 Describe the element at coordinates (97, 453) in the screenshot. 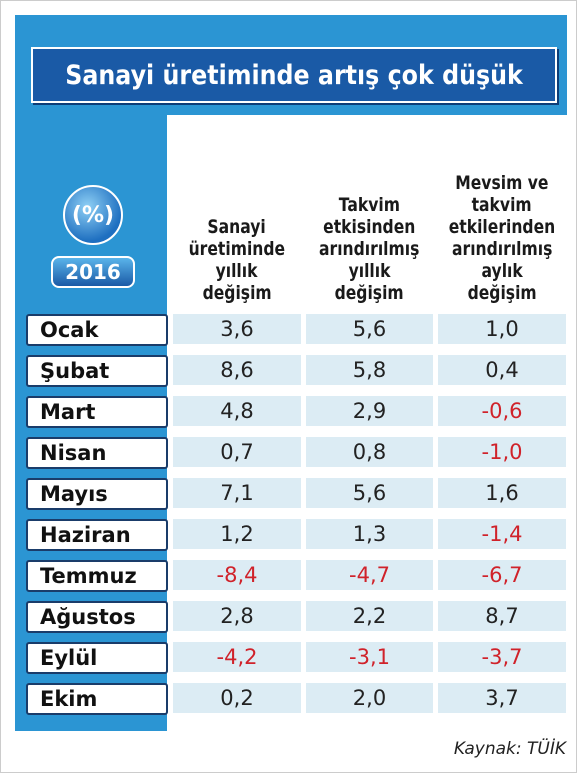

I see `row-label: Nisan` at that location.